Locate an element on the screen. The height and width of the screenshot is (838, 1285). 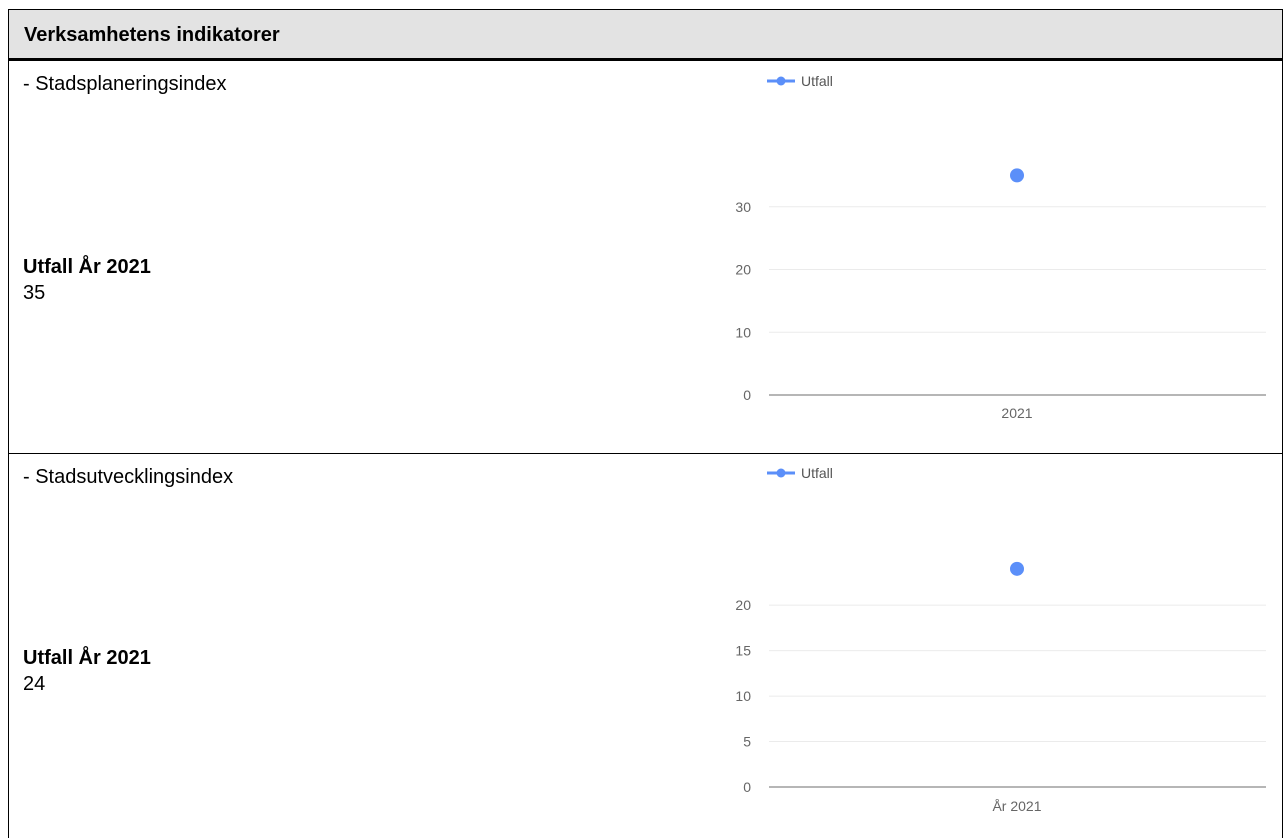
y-tick-label: 15 is located at coordinates (743, 651).